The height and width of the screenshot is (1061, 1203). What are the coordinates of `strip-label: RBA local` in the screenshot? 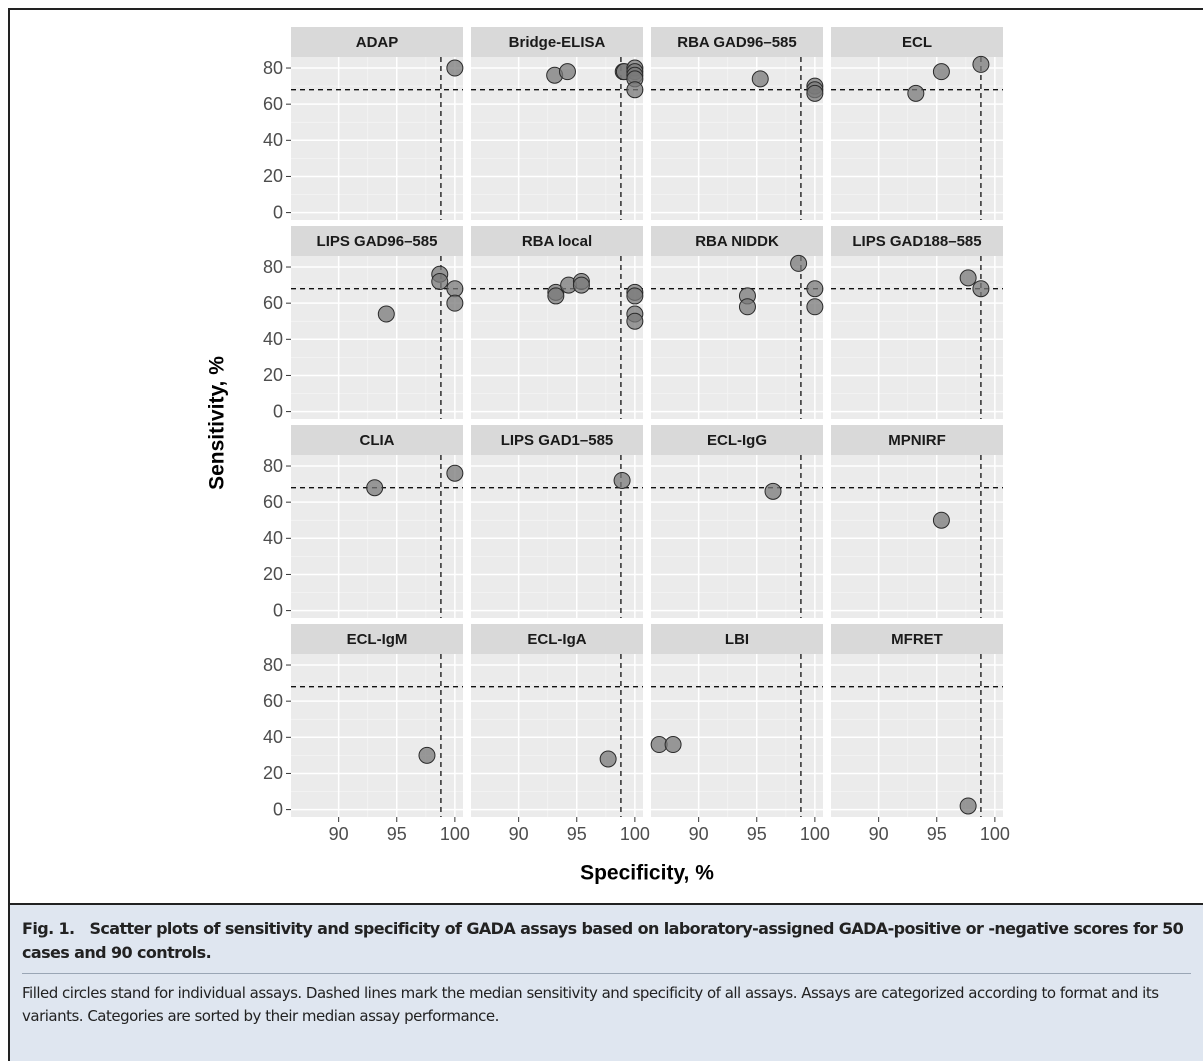 It's located at (557, 241).